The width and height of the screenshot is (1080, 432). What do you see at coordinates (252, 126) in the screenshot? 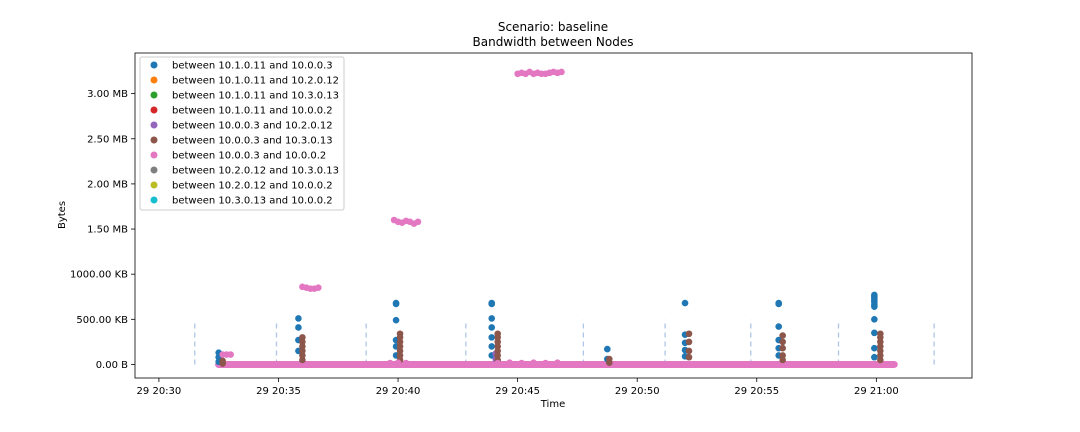
I see `legend-label: between 10.0.0.3 and 10.2.0.12` at bounding box center [252, 126].